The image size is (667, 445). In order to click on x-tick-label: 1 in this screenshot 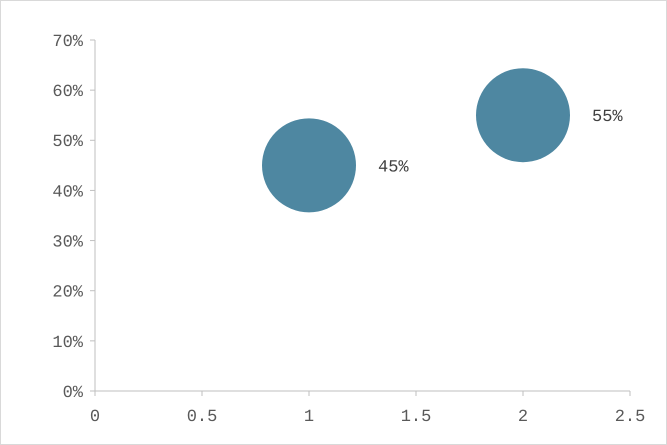, I will do `click(309, 417)`.